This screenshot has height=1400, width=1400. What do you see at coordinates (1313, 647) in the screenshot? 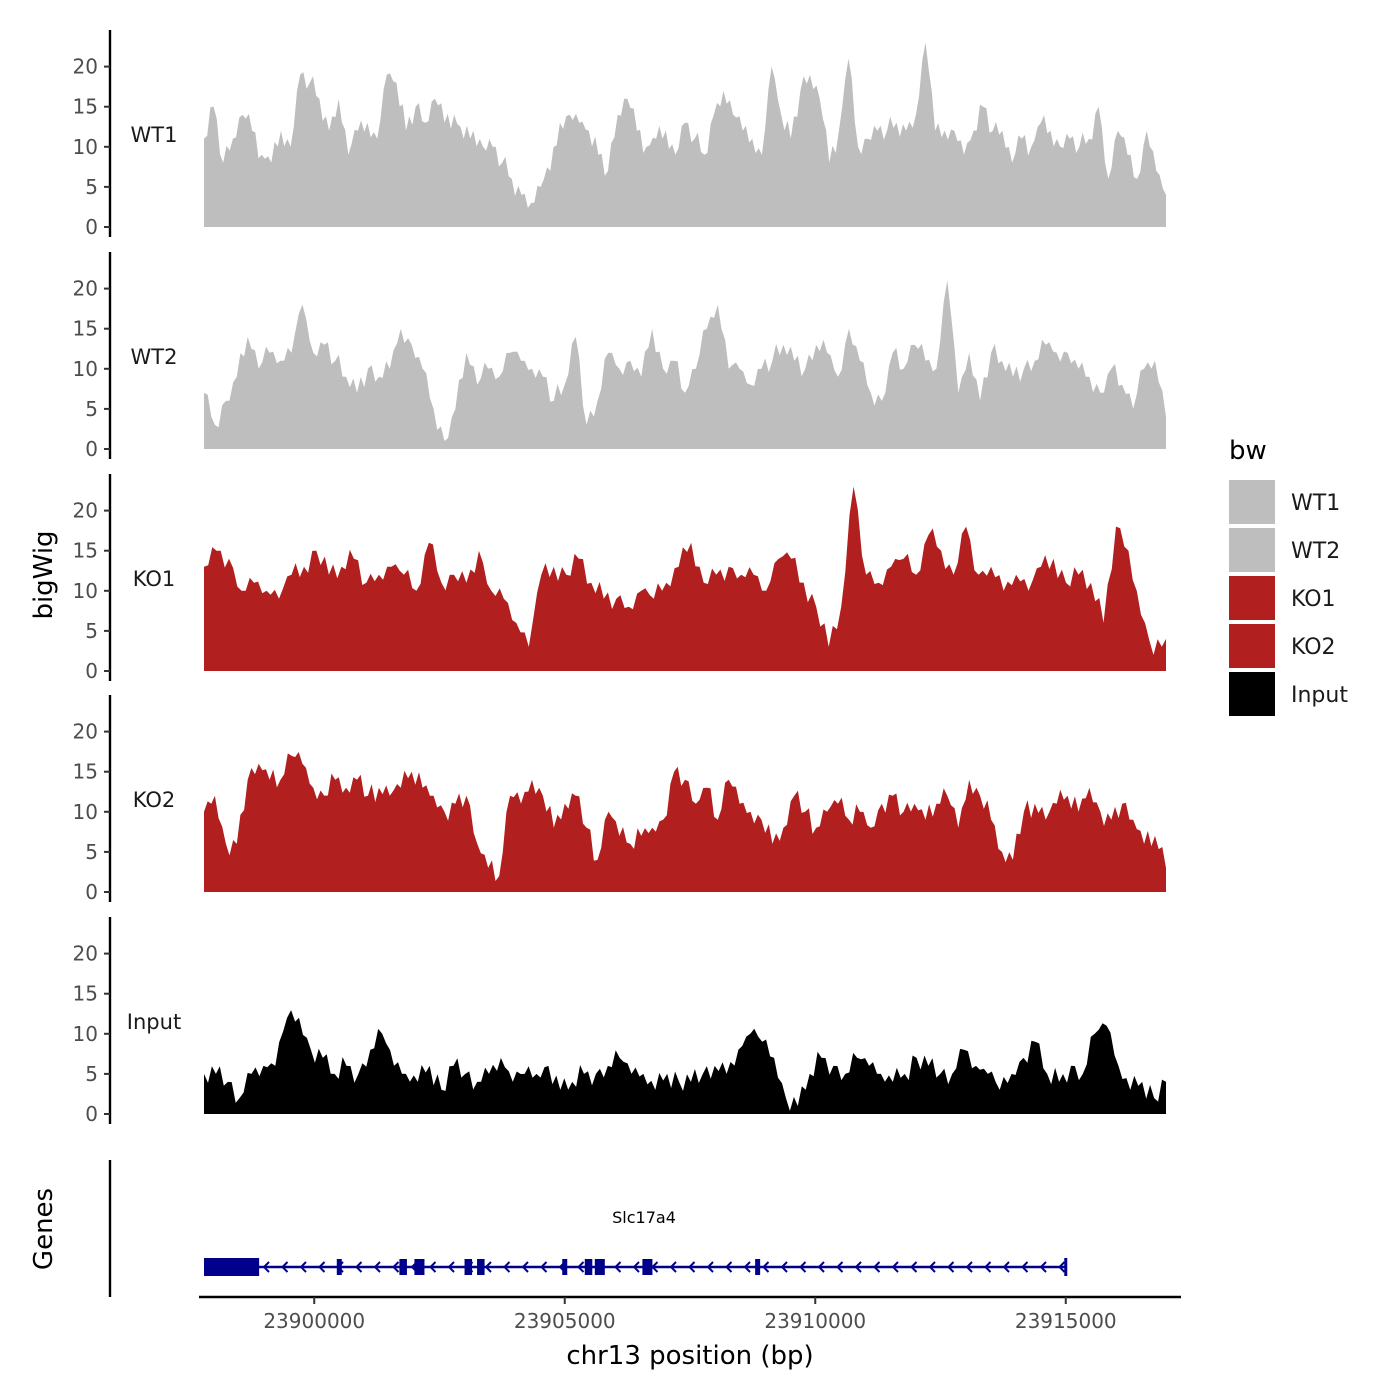
I see `legend-label: KO2` at bounding box center [1313, 647].